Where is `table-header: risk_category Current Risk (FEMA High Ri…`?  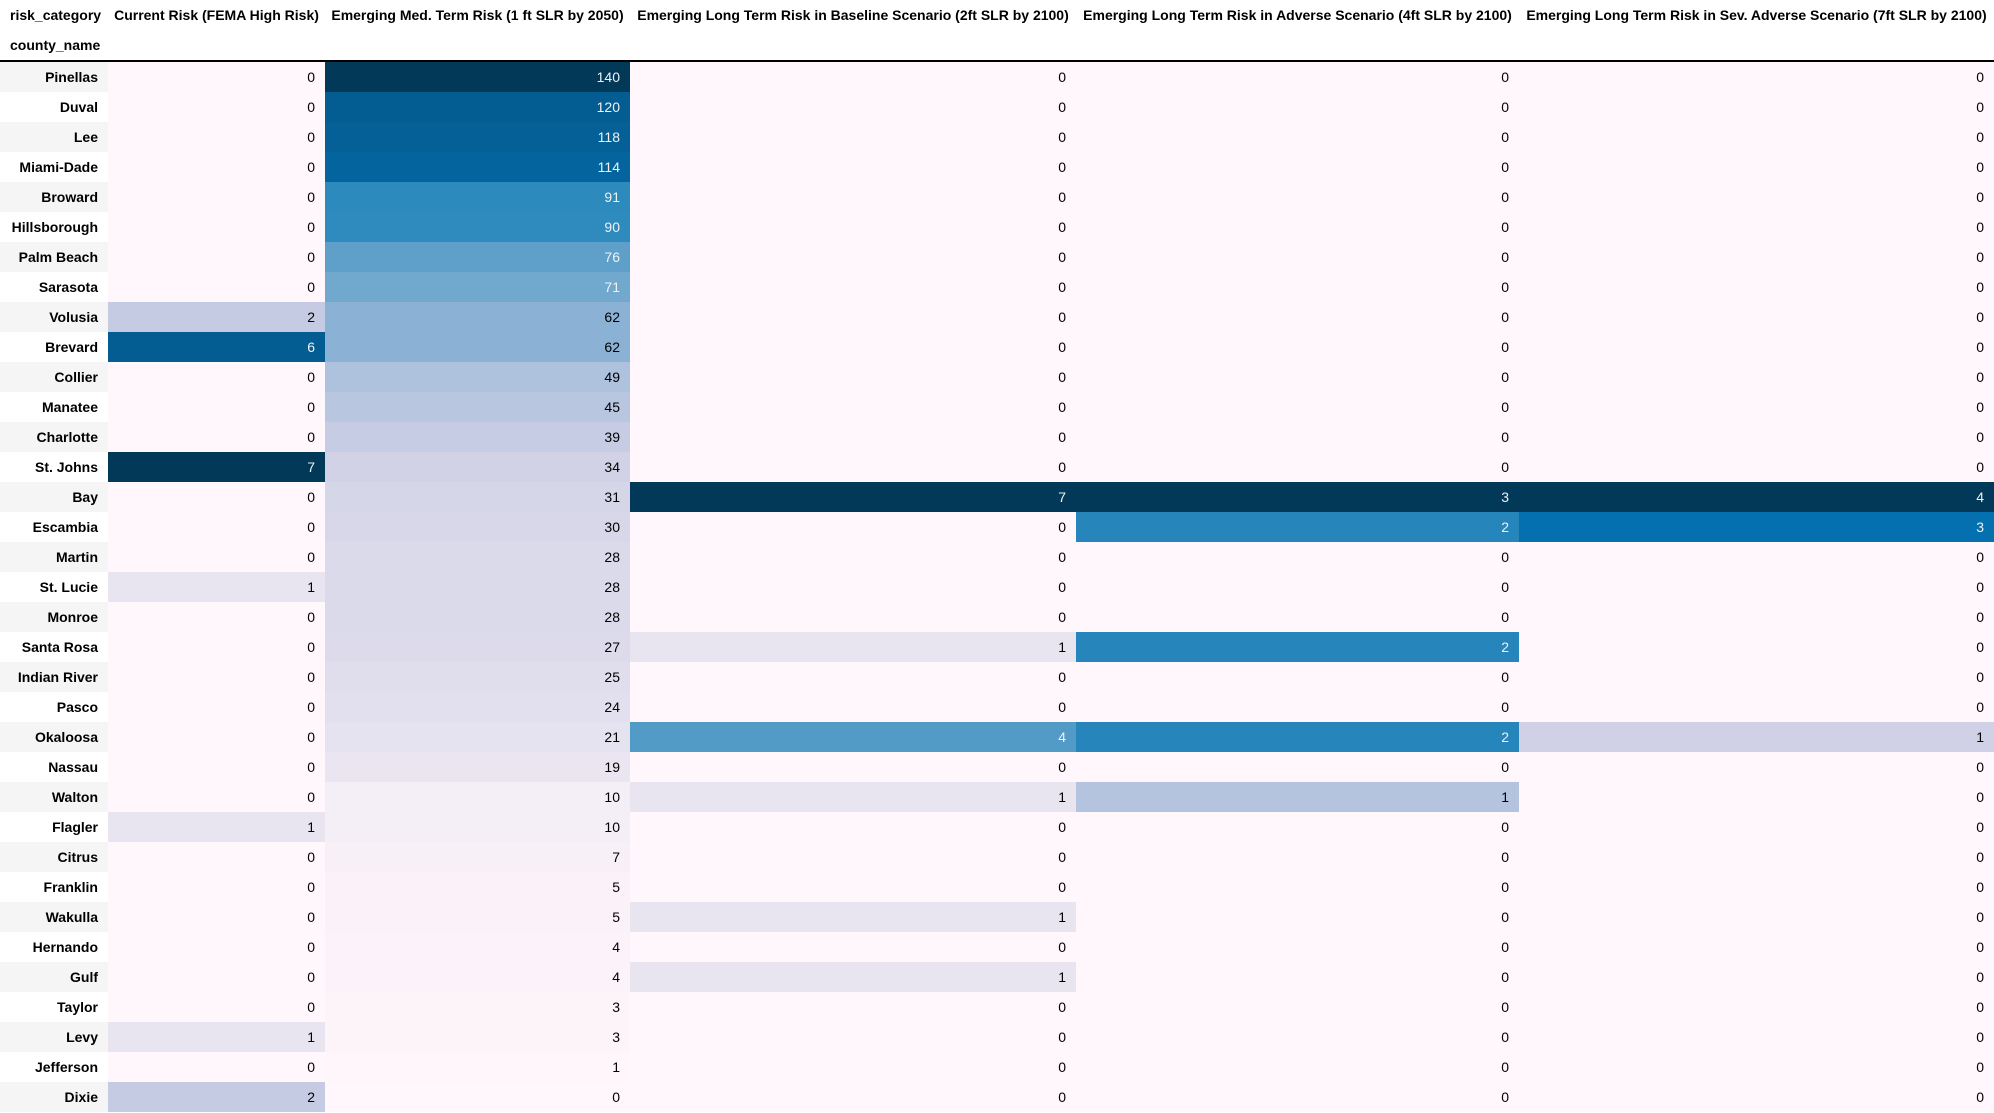 table-header: risk_category Current Risk (FEMA High Ri… is located at coordinates (997, 31).